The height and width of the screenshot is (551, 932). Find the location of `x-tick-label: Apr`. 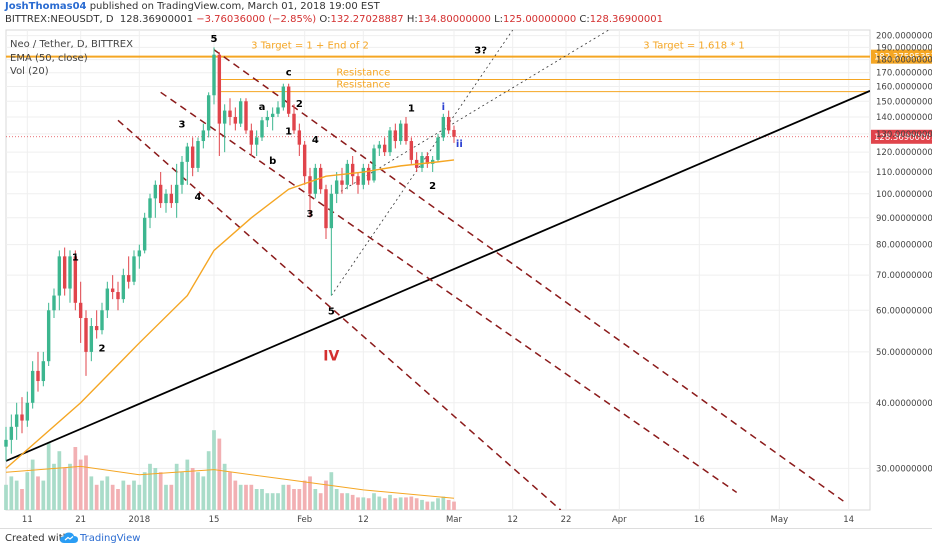

x-tick-label: Apr is located at coordinates (619, 520).